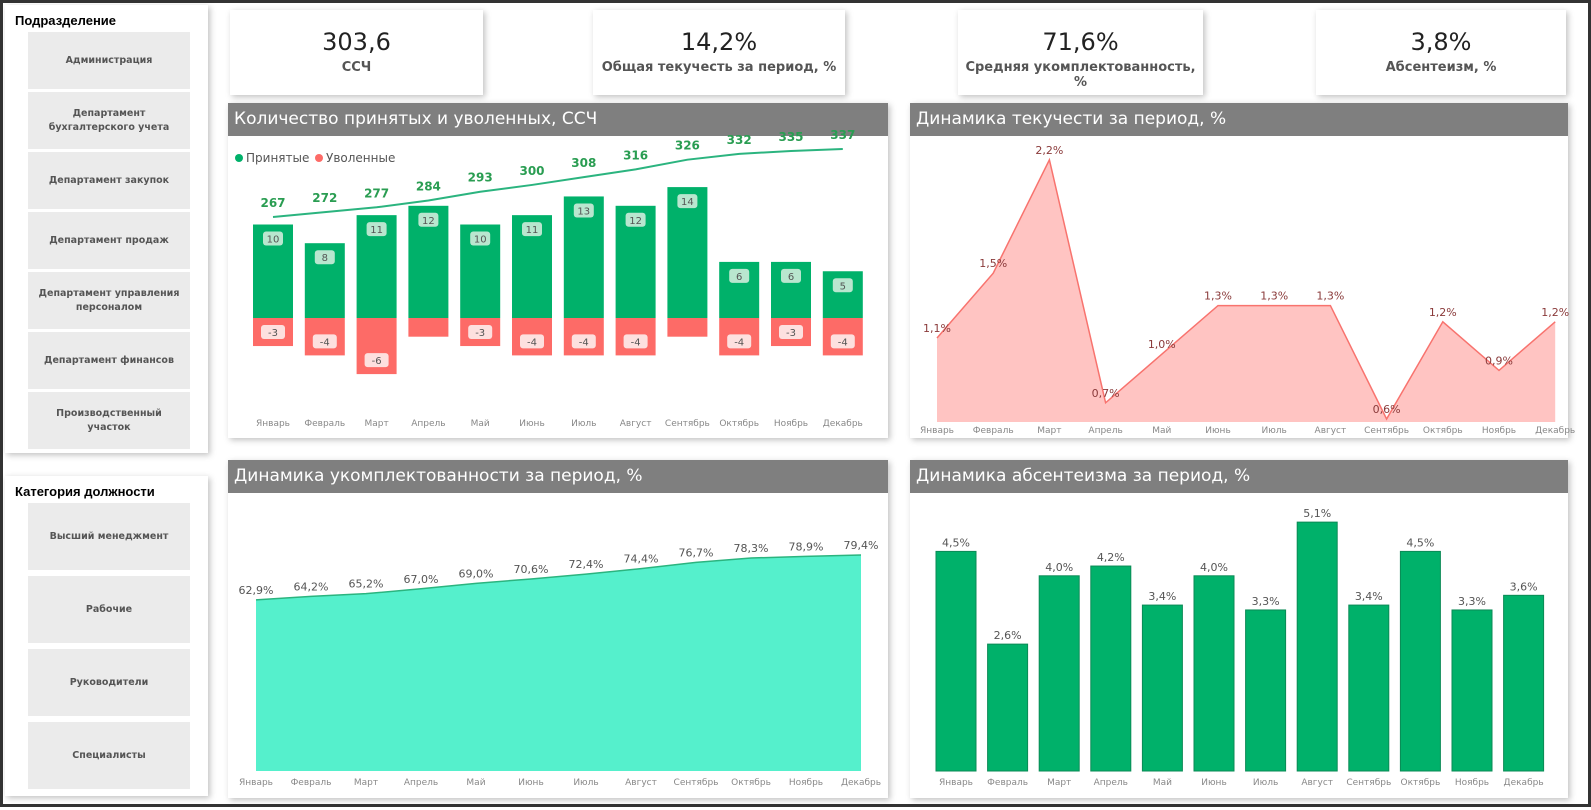  What do you see at coordinates (324, 198) in the screenshot?
I see `data-label-headcount: 272` at bounding box center [324, 198].